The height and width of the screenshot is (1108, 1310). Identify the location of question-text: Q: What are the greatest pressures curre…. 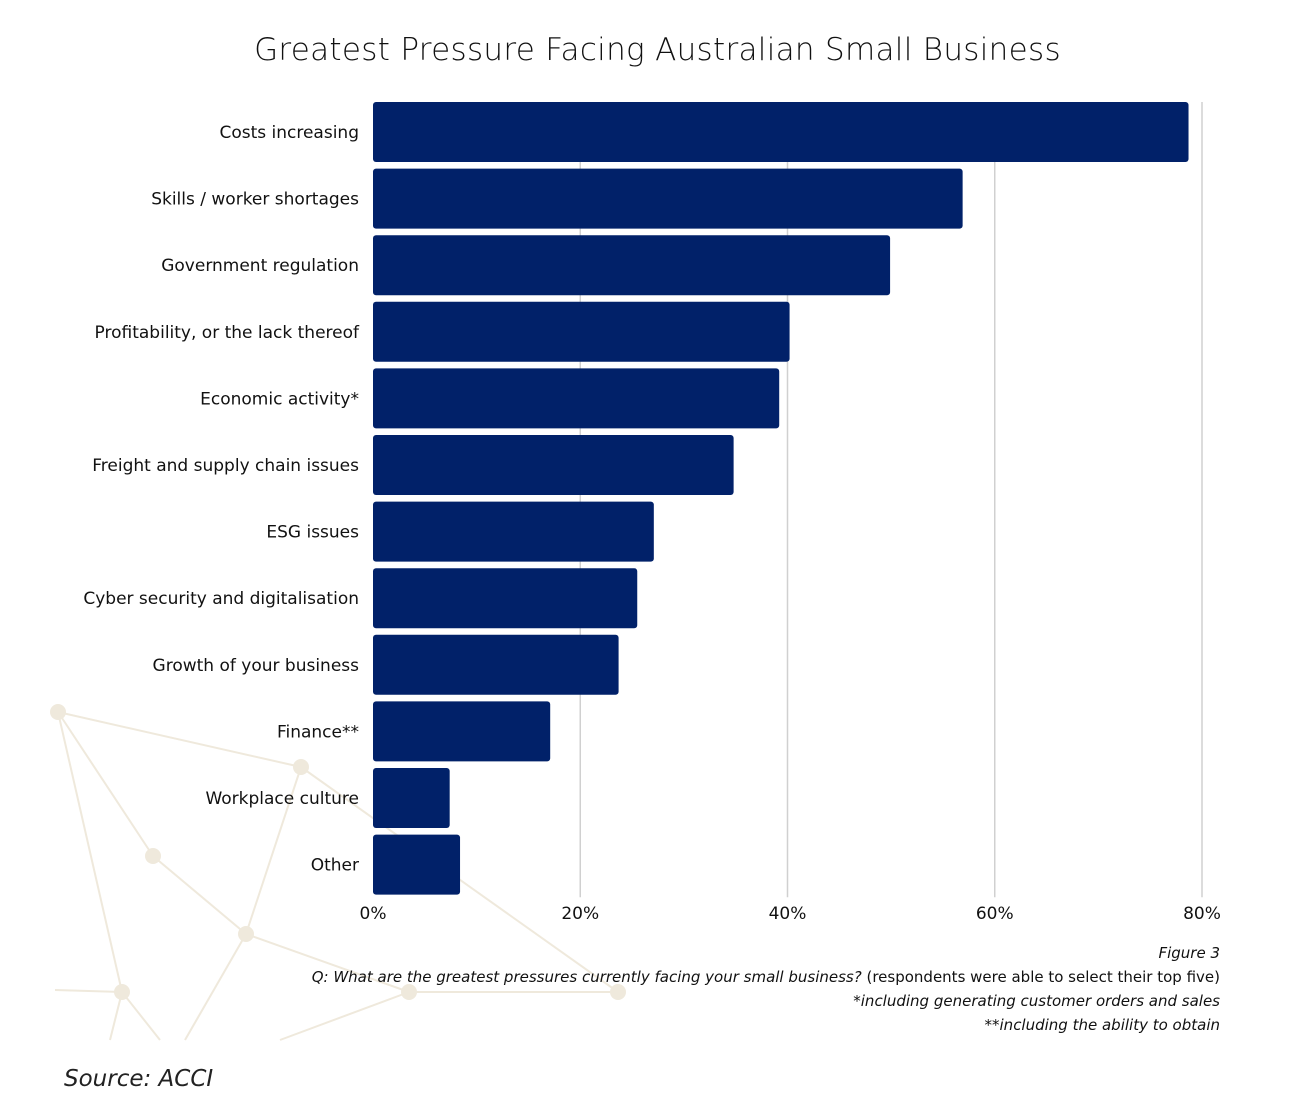
(586, 977).